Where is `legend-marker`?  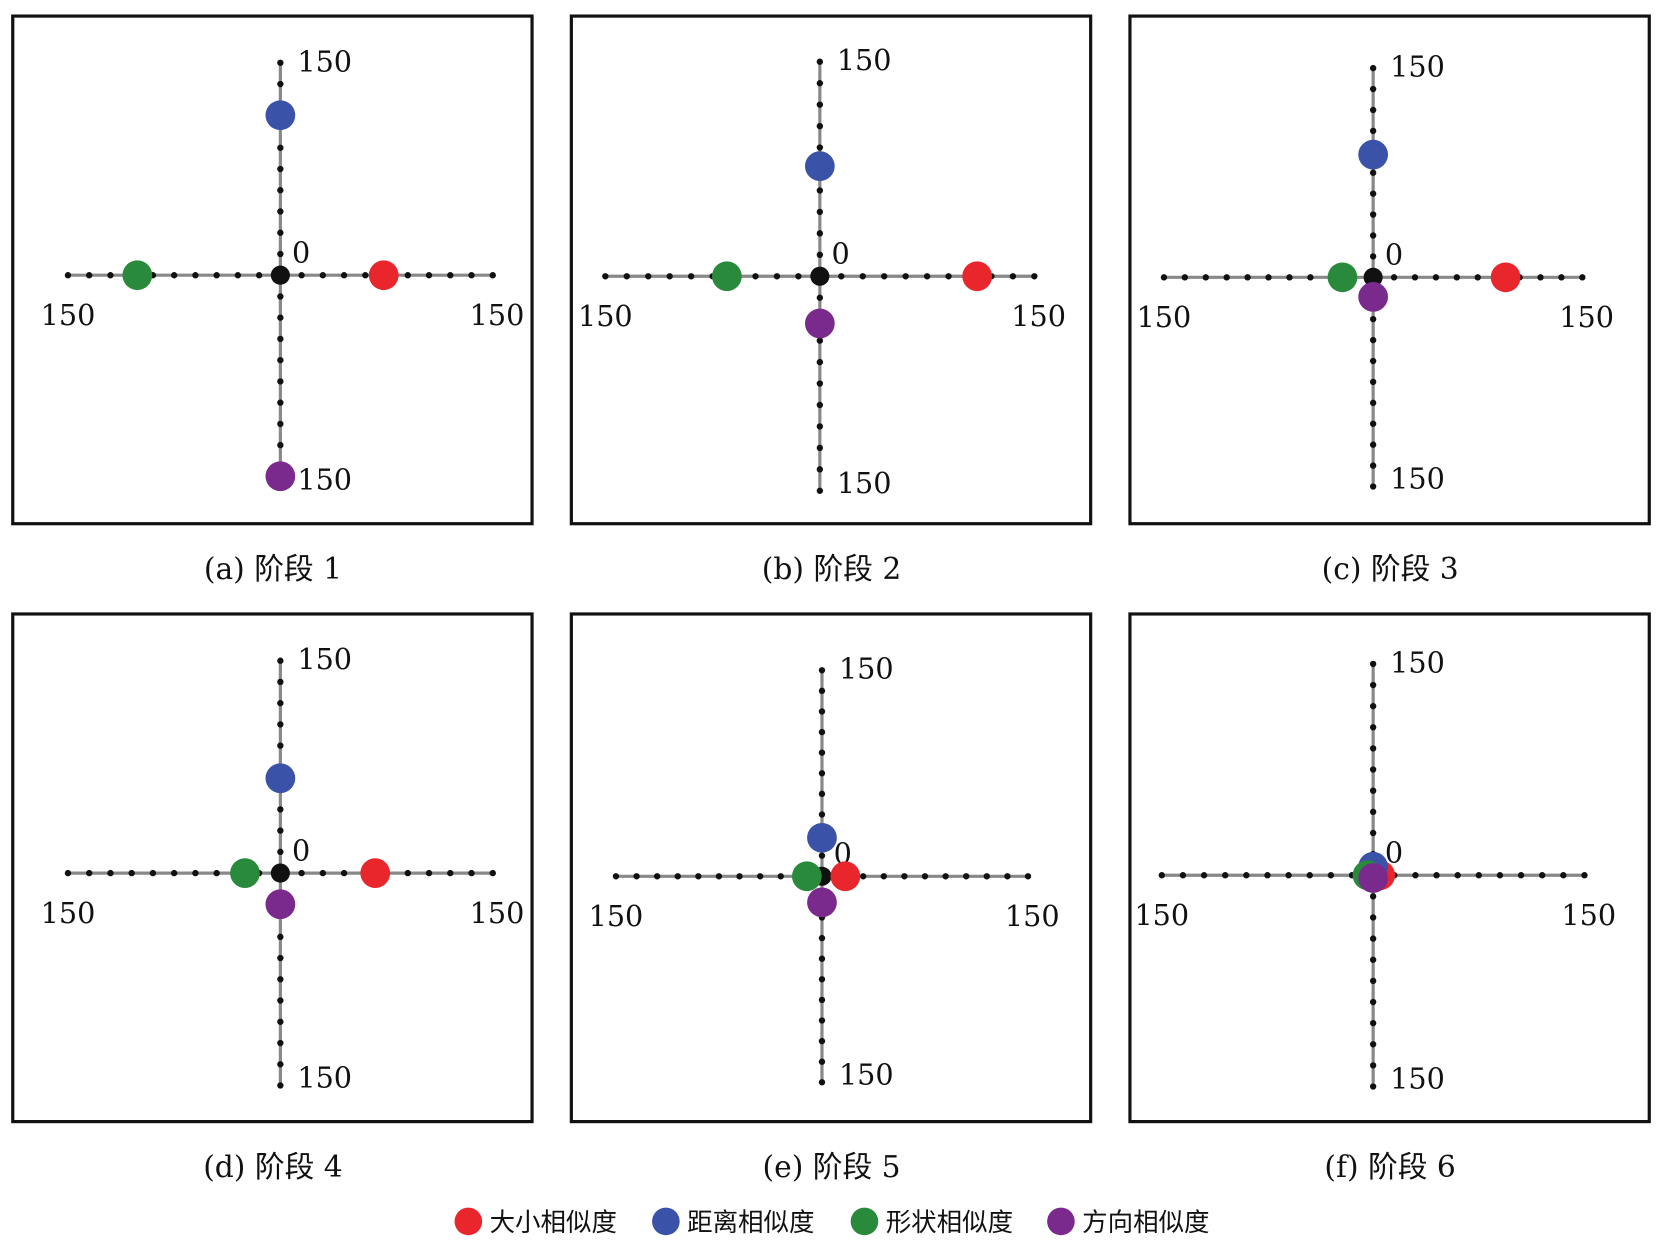
legend-marker is located at coordinates (864, 1221).